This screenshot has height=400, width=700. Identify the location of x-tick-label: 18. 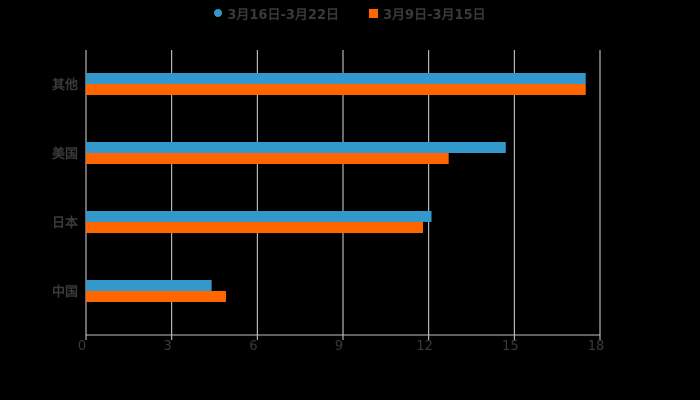
(596, 346).